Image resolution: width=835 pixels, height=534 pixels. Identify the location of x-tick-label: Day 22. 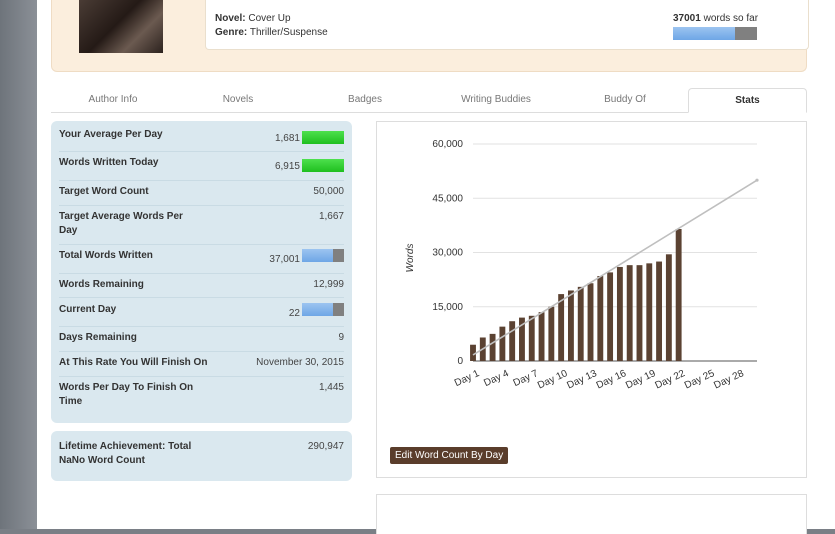
(671, 380).